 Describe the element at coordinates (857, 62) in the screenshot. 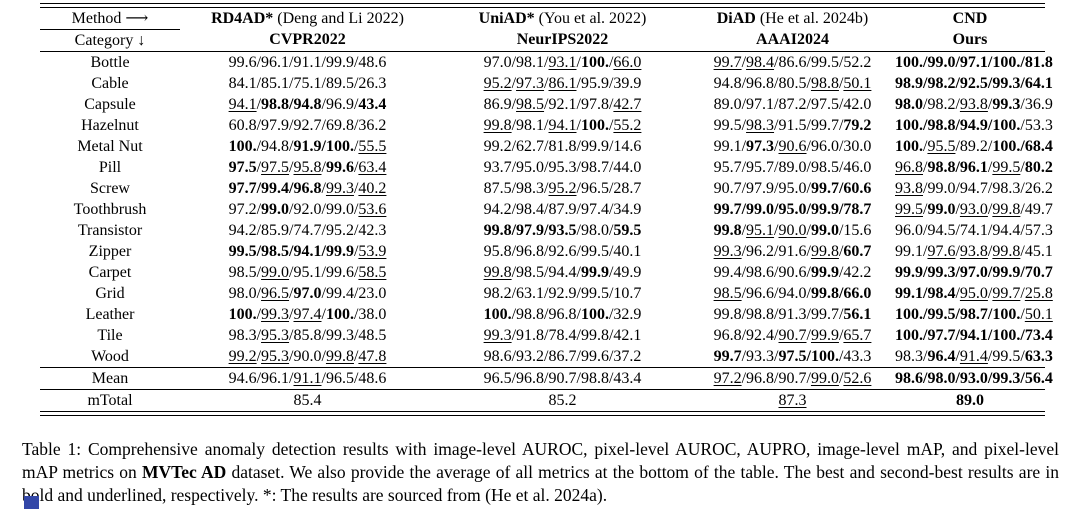

I see `metric-value: 52.2` at that location.